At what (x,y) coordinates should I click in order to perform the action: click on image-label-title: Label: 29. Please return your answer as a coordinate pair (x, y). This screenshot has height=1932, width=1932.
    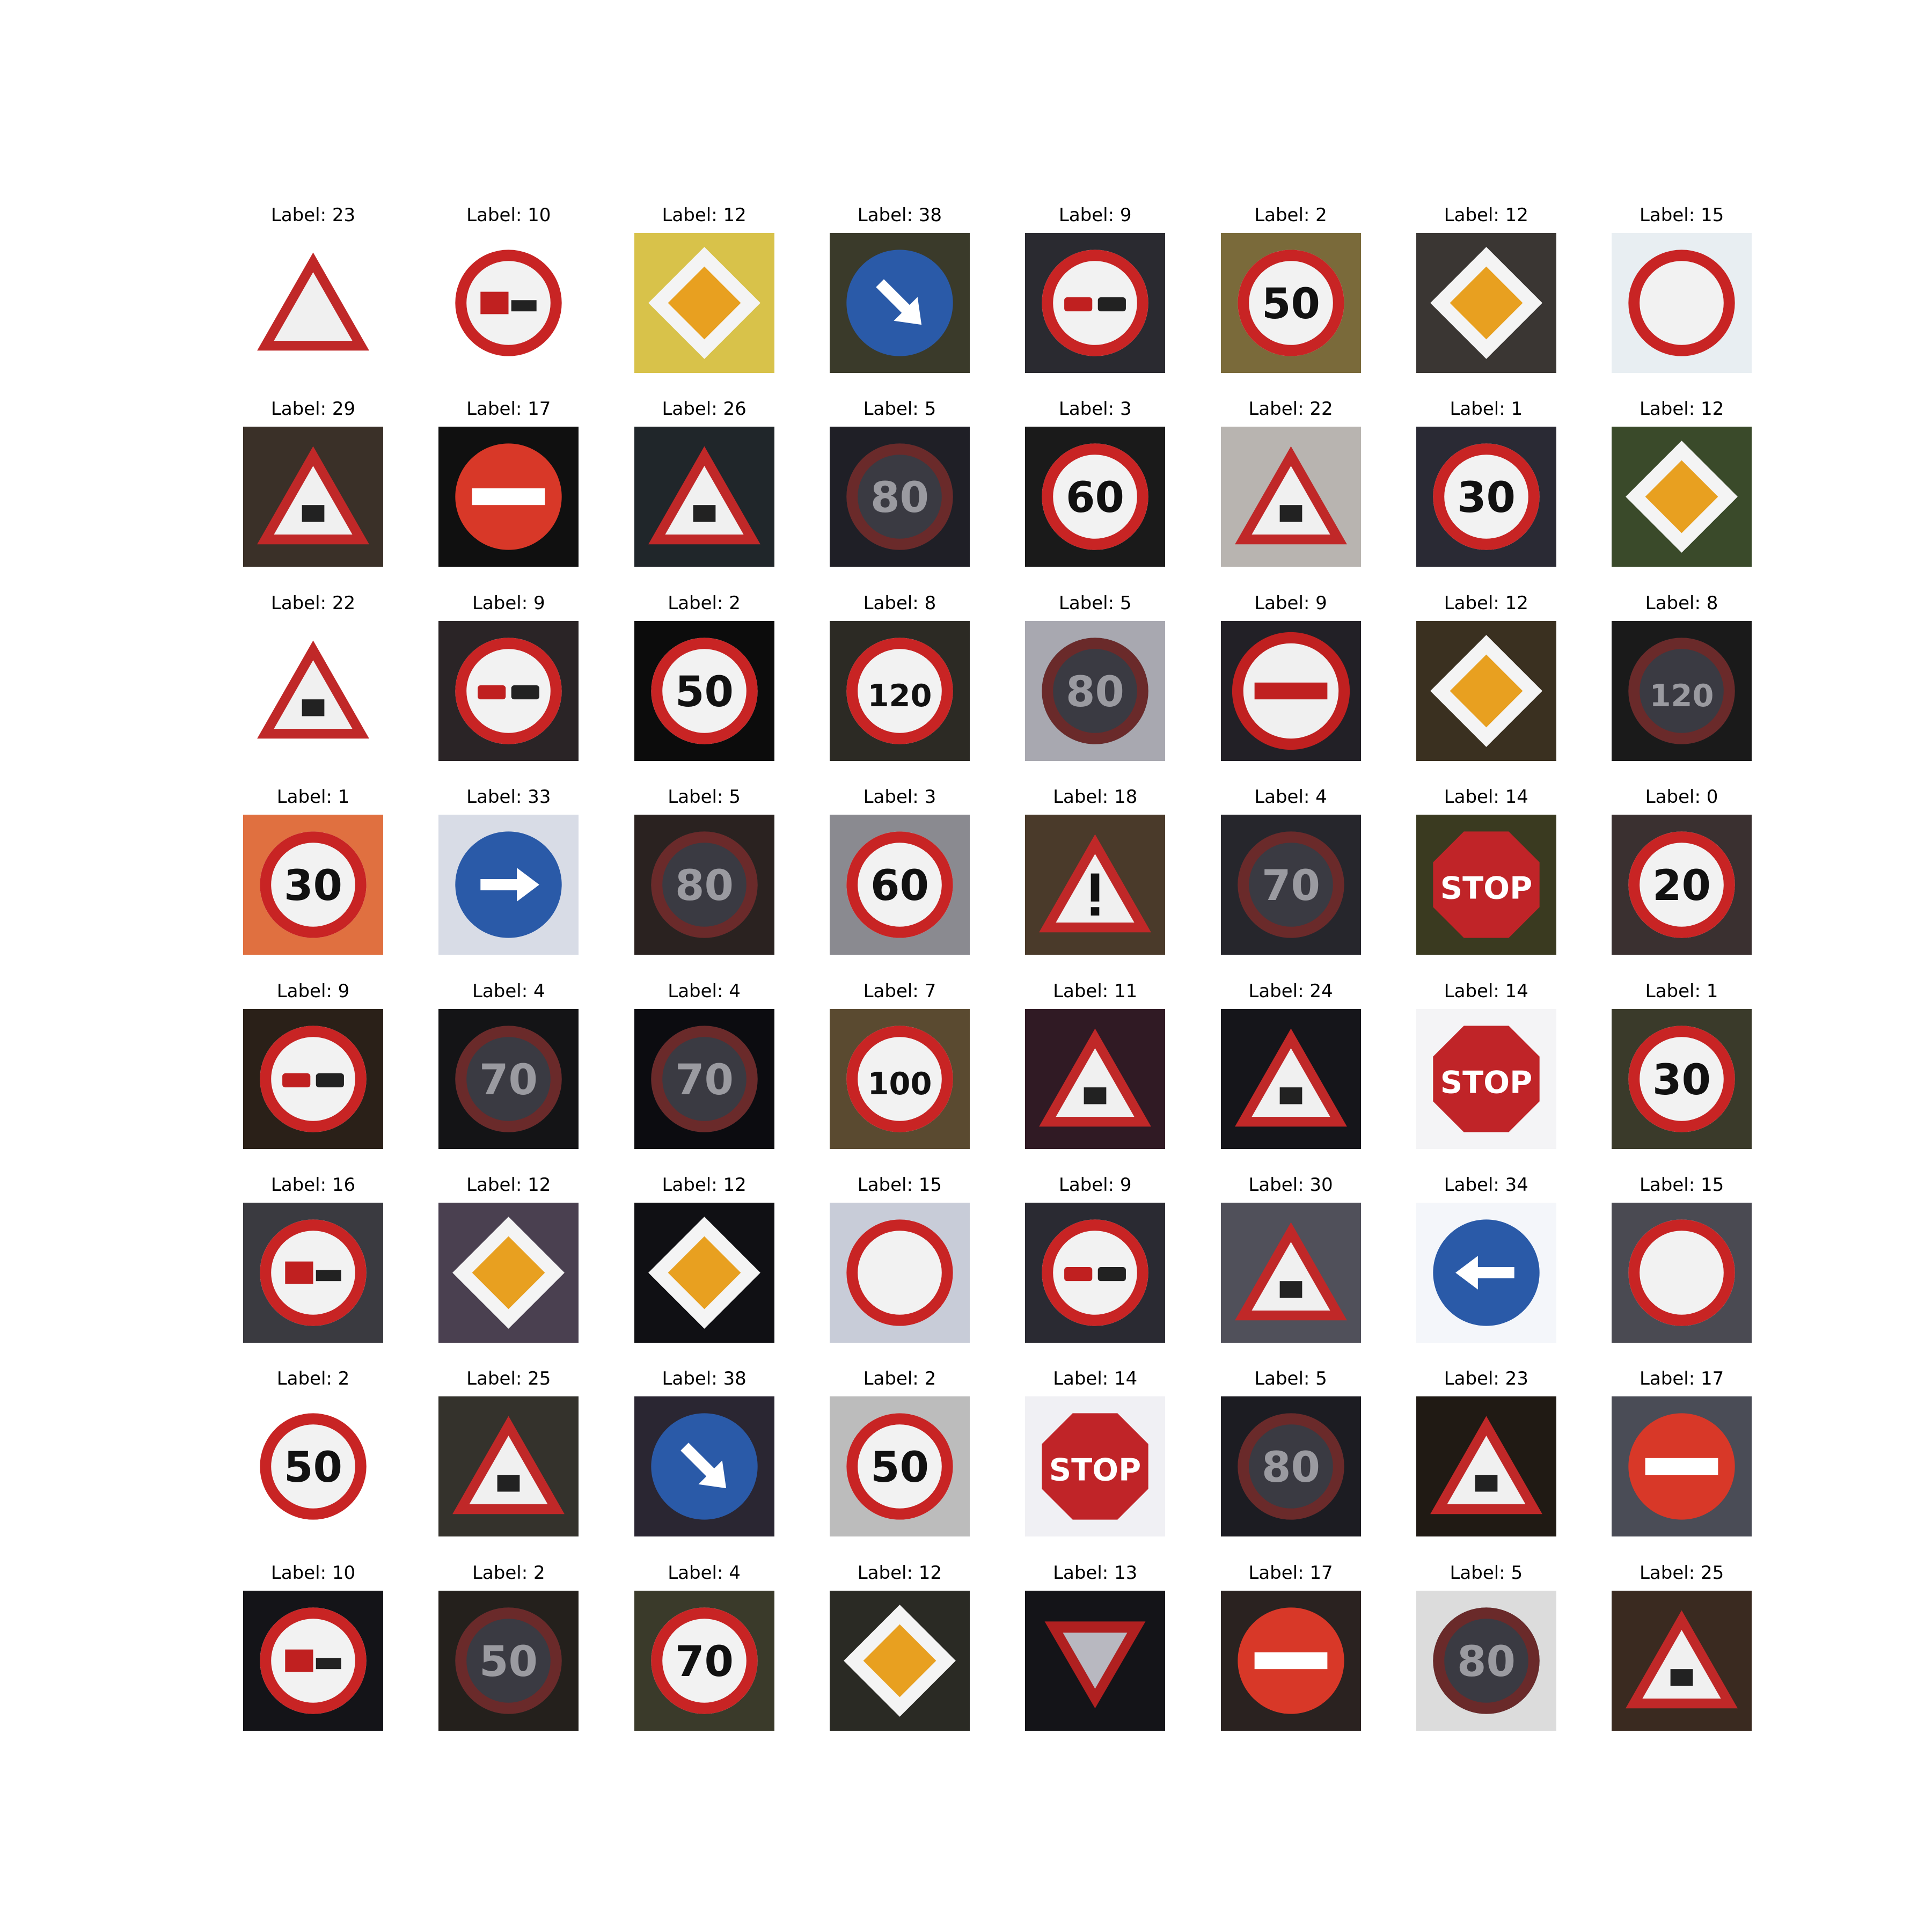
    Looking at the image, I should click on (313, 409).